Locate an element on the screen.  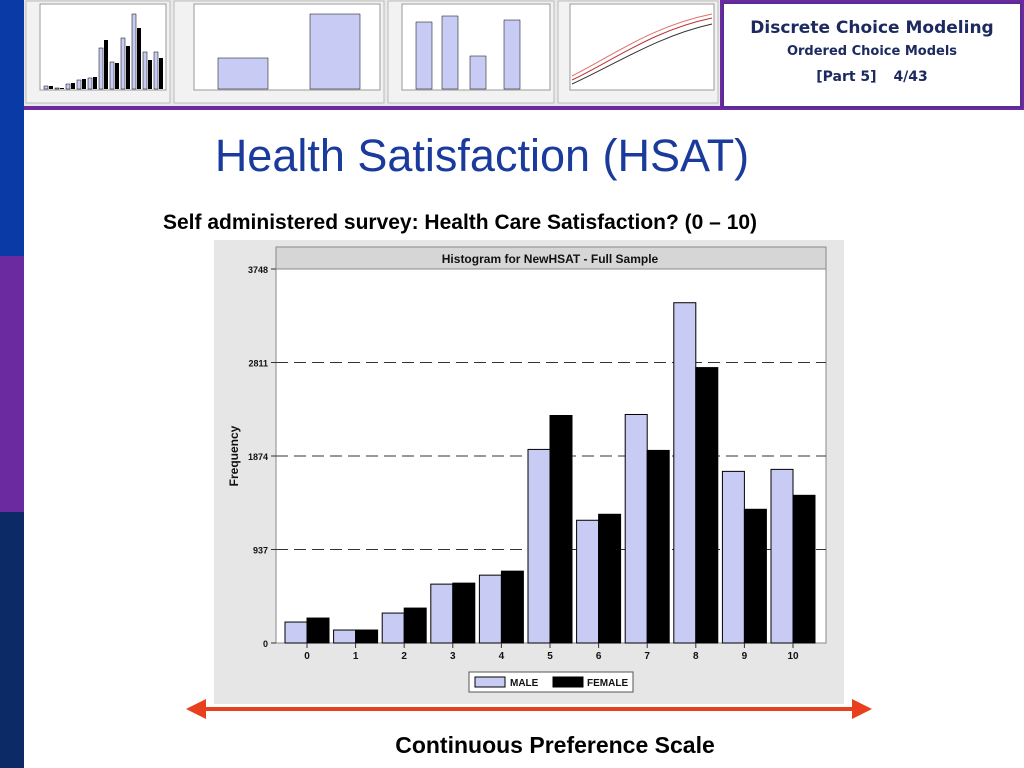
part-label: [Part 5] is located at coordinates (846, 77).